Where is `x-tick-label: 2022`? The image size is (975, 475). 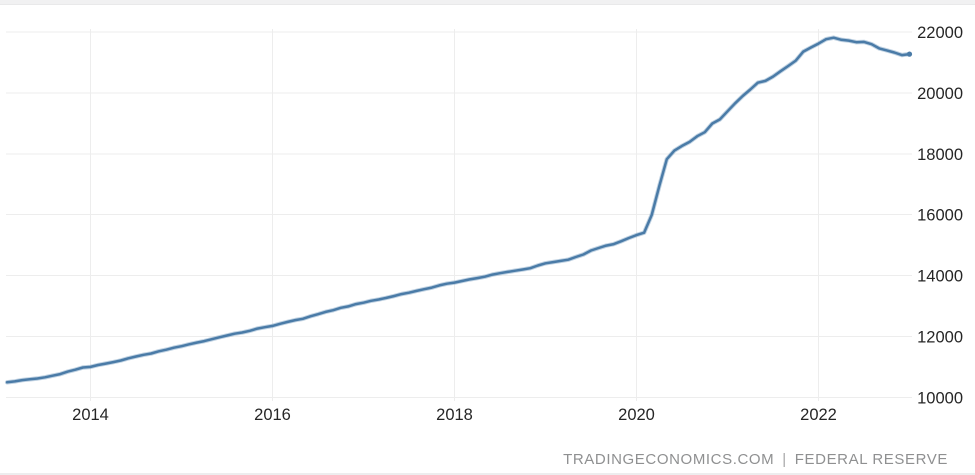 x-tick-label: 2022 is located at coordinates (818, 415).